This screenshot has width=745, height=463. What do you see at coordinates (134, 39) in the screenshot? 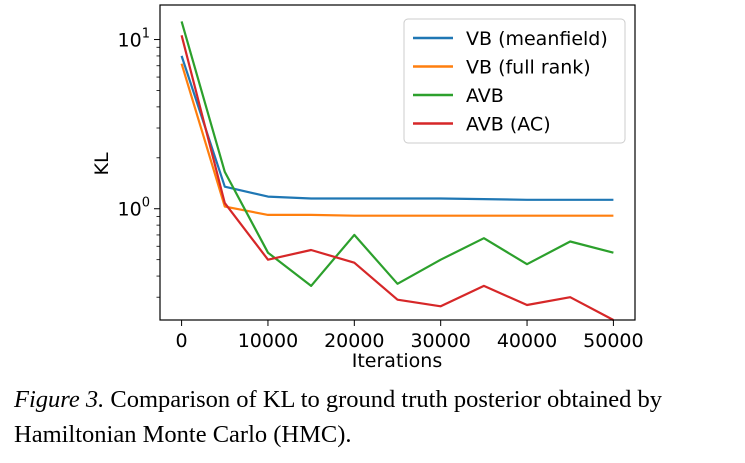
I see `y-tick-label: 10¹` at bounding box center [134, 39].